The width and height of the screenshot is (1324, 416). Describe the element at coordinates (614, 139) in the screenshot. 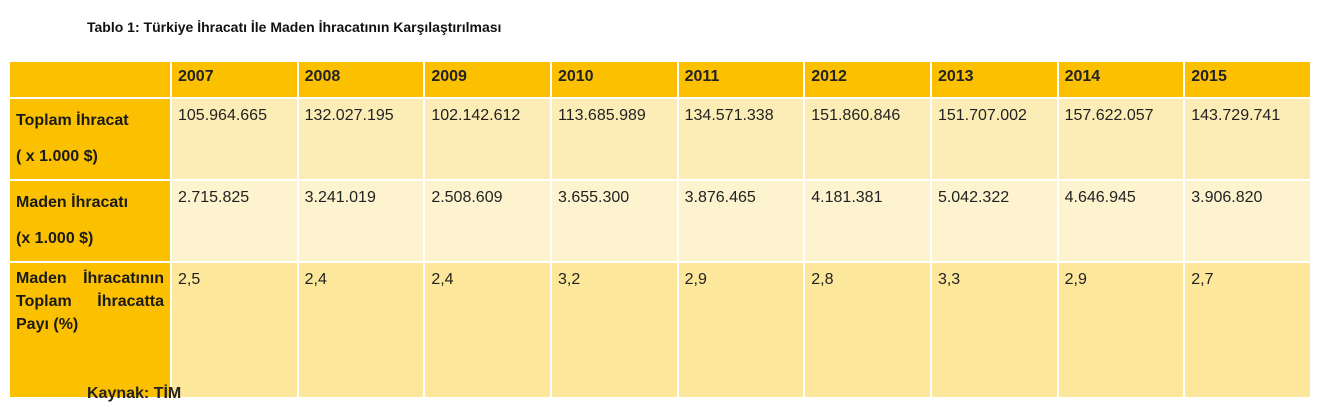

I see `value-cell: 113.685.989` at that location.